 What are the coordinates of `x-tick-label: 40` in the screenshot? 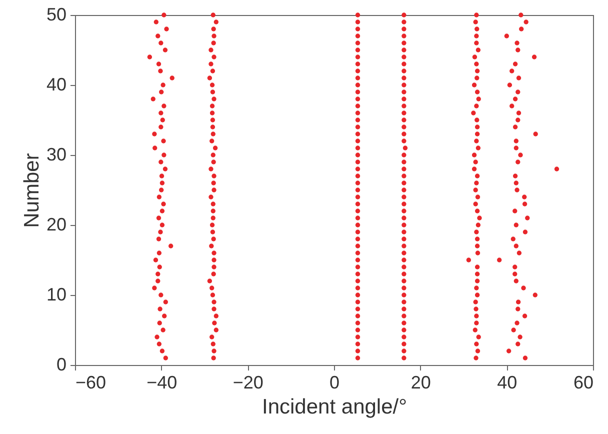 It's located at (507, 382).